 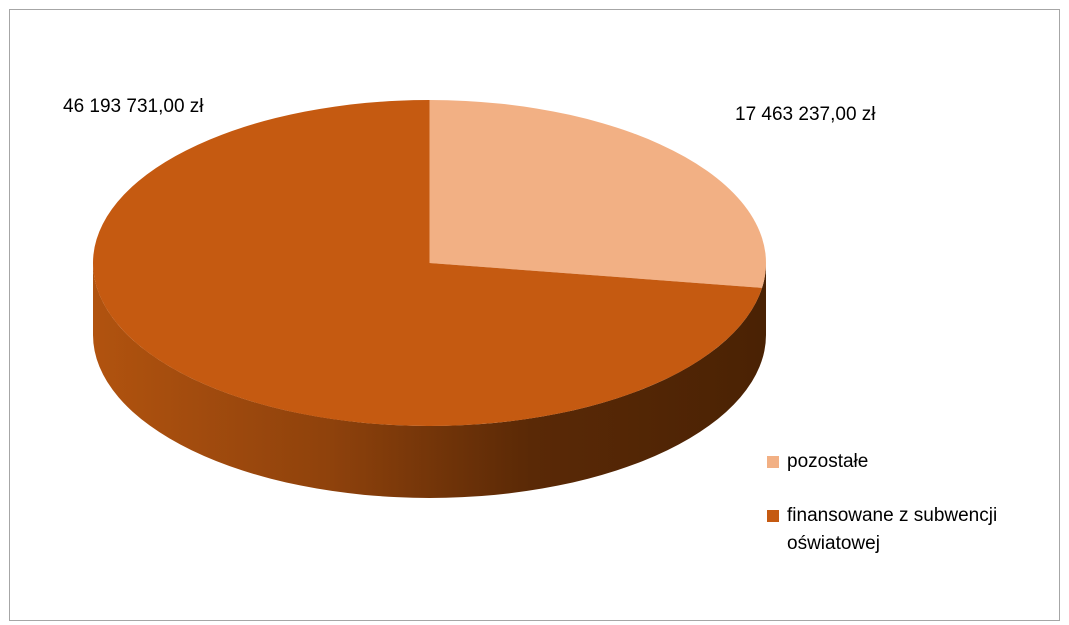 I want to click on legend-swatch-pozostale, so click(x=773, y=462).